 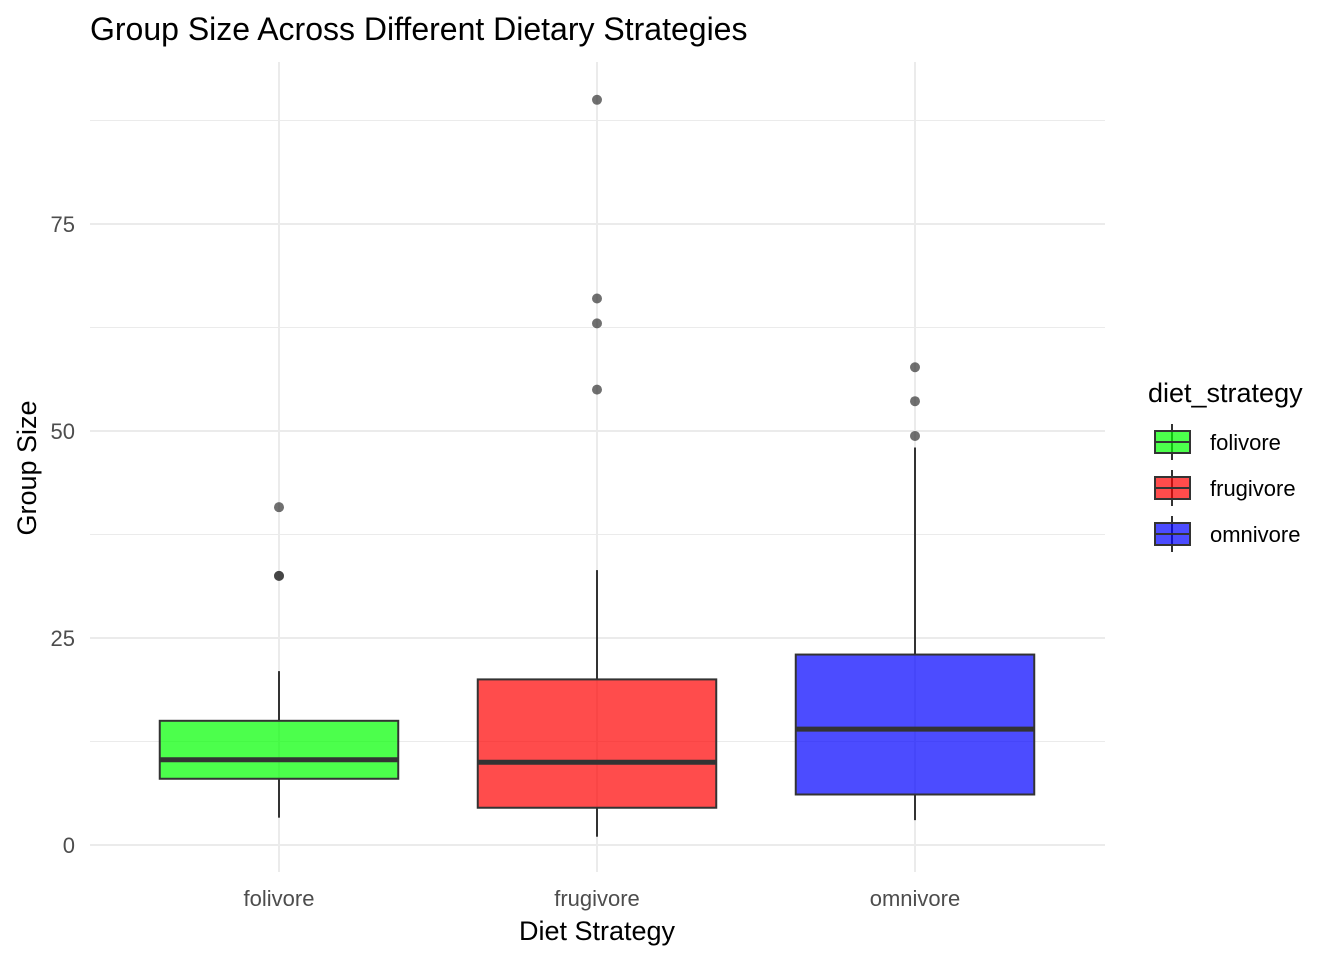 I want to click on legend-item-omnivore: omnivore, so click(x=1227, y=534).